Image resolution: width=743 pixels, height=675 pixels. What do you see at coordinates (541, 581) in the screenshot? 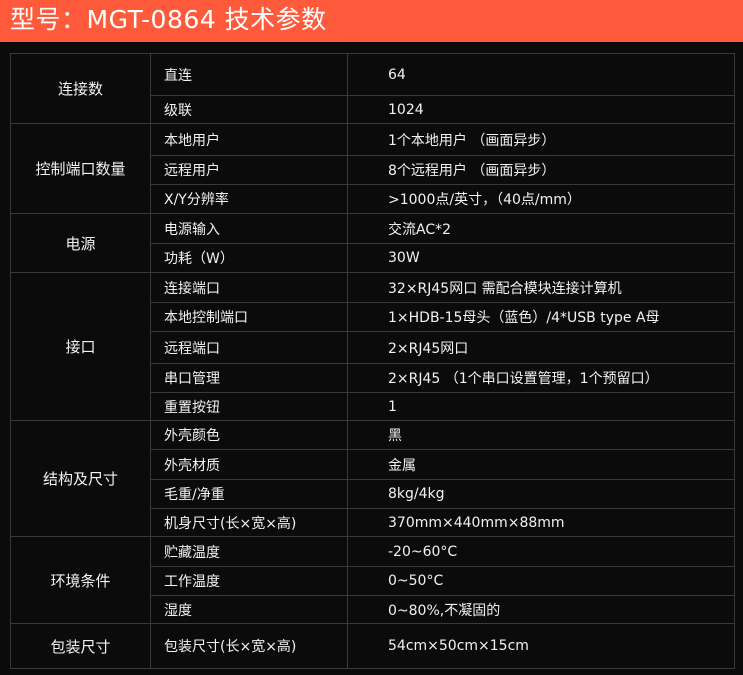
I see `spec-value: 0~50°C` at bounding box center [541, 581].